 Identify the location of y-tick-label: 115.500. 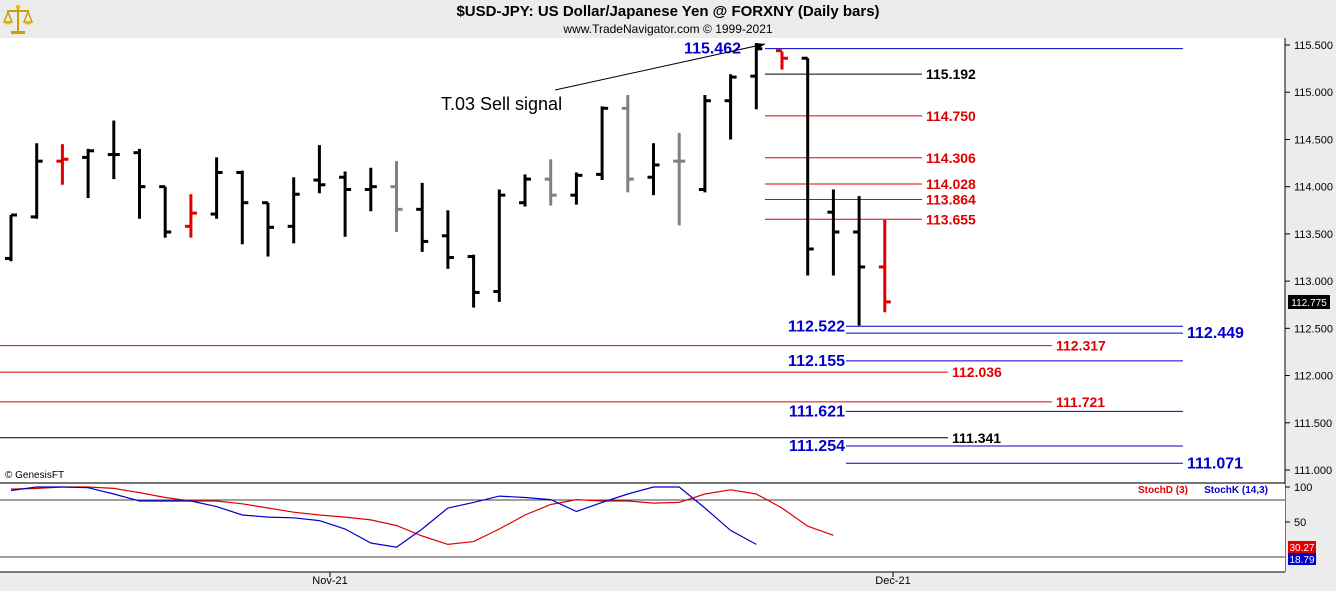
(1313, 46).